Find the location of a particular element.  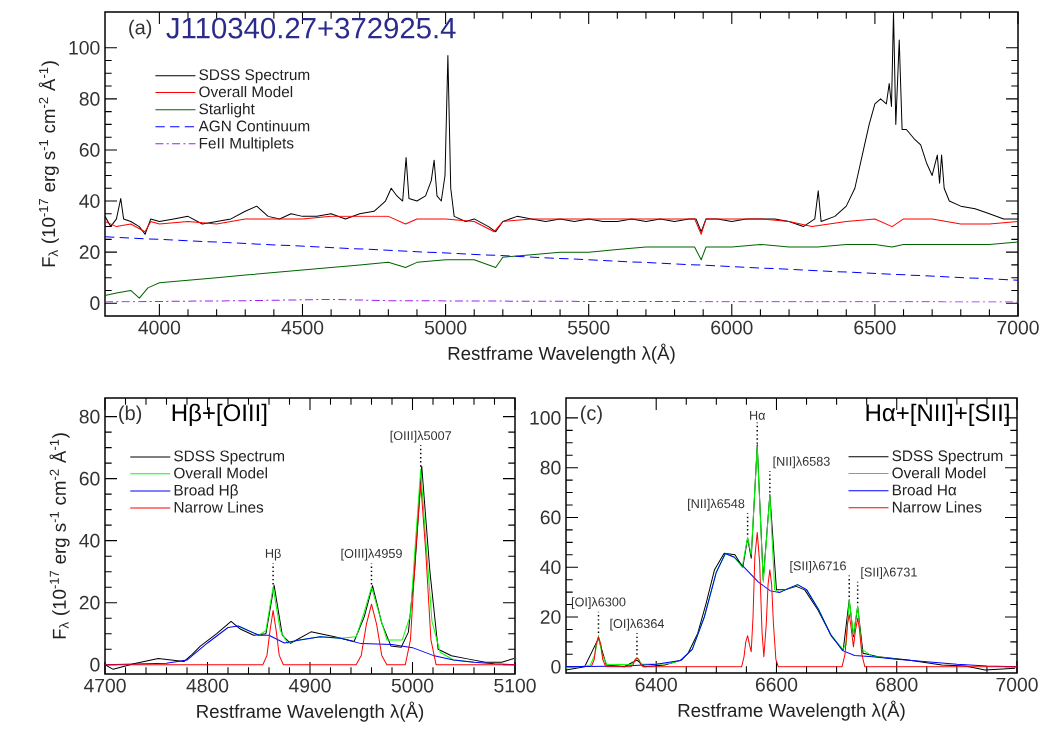

x-tick-label: 4800 is located at coordinates (207, 685).